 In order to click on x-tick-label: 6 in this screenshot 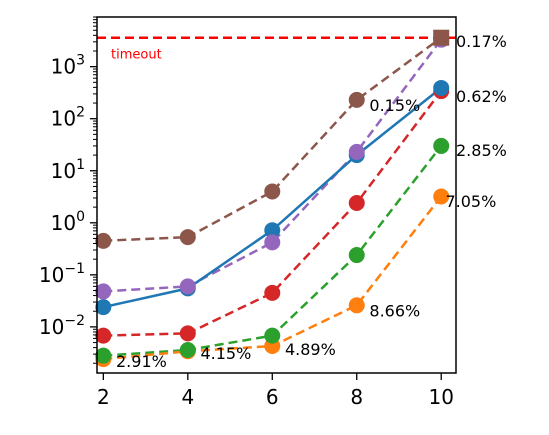, I will do `click(272, 397)`.